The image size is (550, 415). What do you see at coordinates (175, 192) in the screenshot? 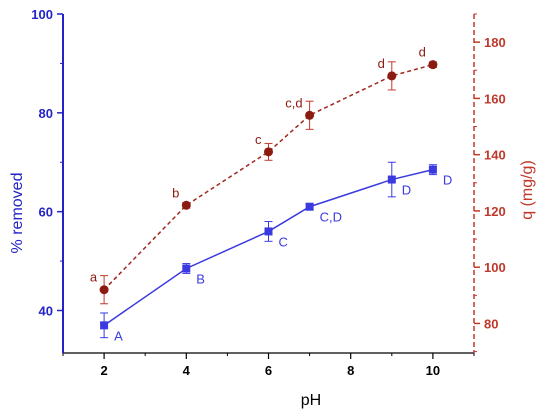
I see `q-point-label: b` at bounding box center [175, 192].